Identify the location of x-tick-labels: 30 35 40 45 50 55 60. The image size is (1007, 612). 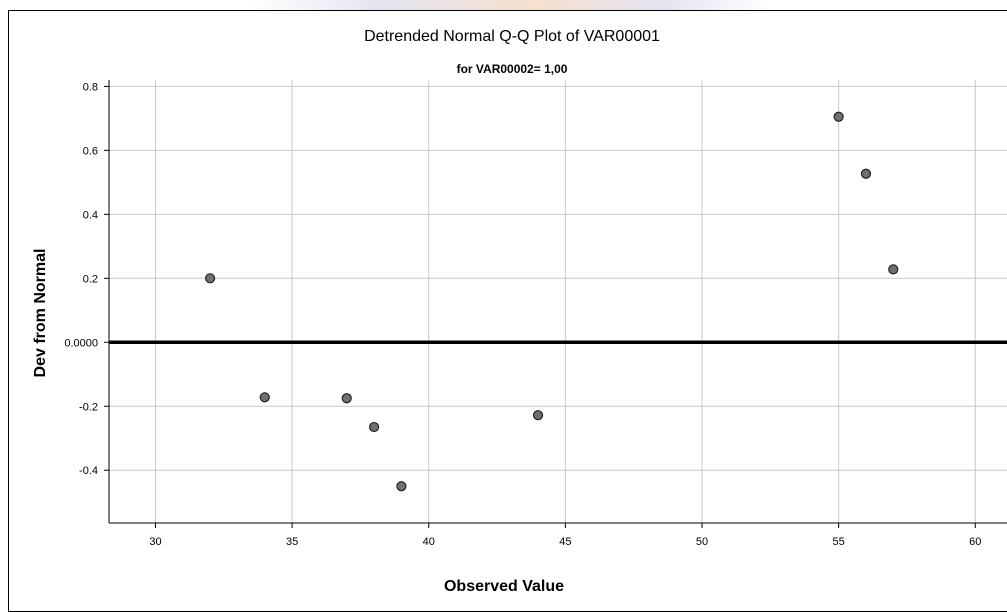
(565, 542).